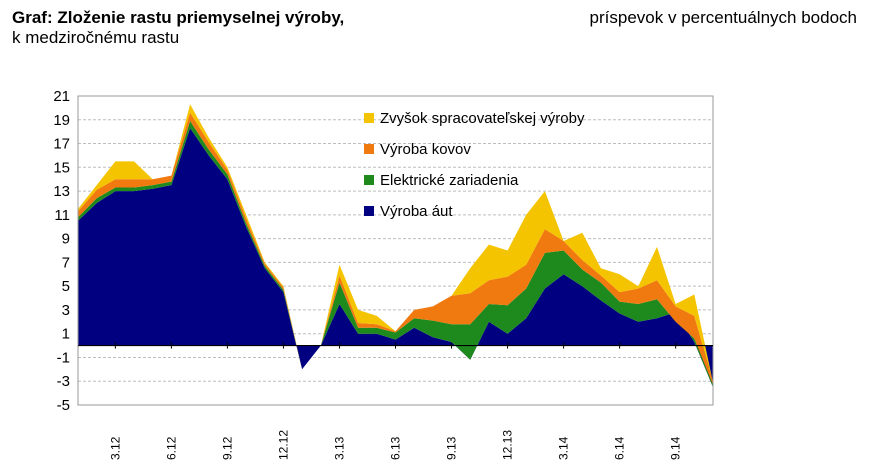 This screenshot has width=869, height=471. What do you see at coordinates (61, 96) in the screenshot?
I see `y-tick-label: 21` at bounding box center [61, 96].